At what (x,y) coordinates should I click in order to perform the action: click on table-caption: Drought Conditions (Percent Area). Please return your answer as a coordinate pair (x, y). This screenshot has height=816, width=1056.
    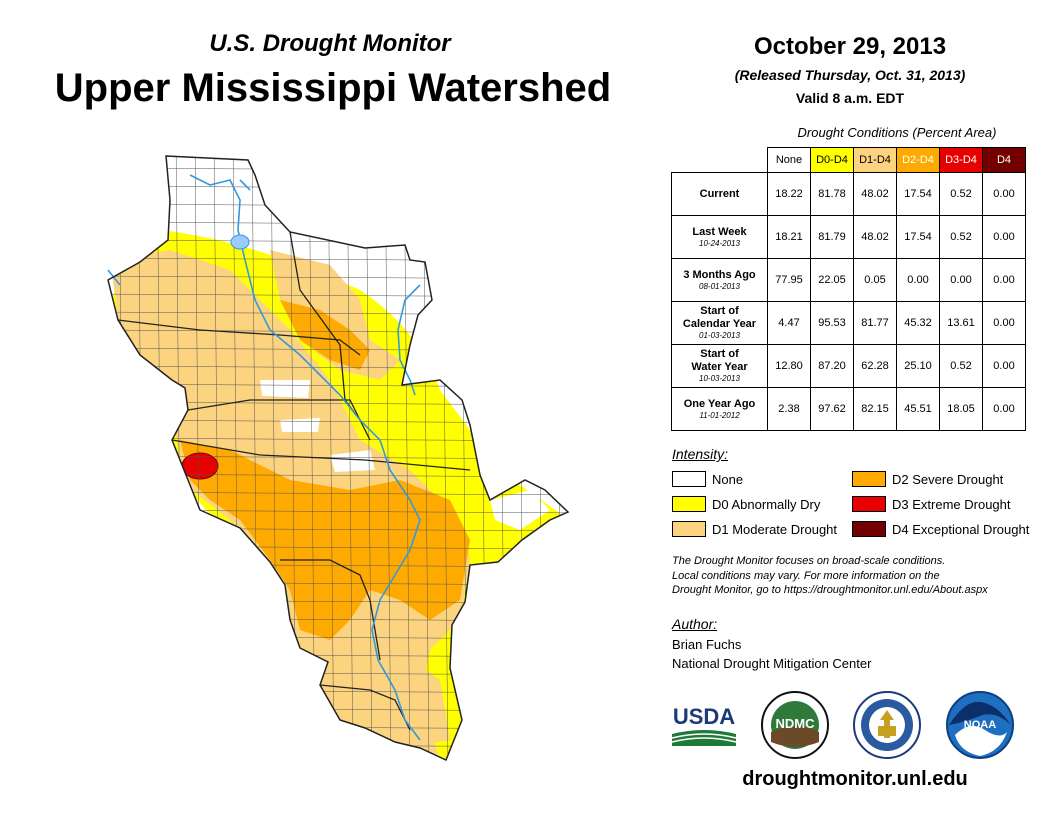
    Looking at the image, I should click on (897, 132).